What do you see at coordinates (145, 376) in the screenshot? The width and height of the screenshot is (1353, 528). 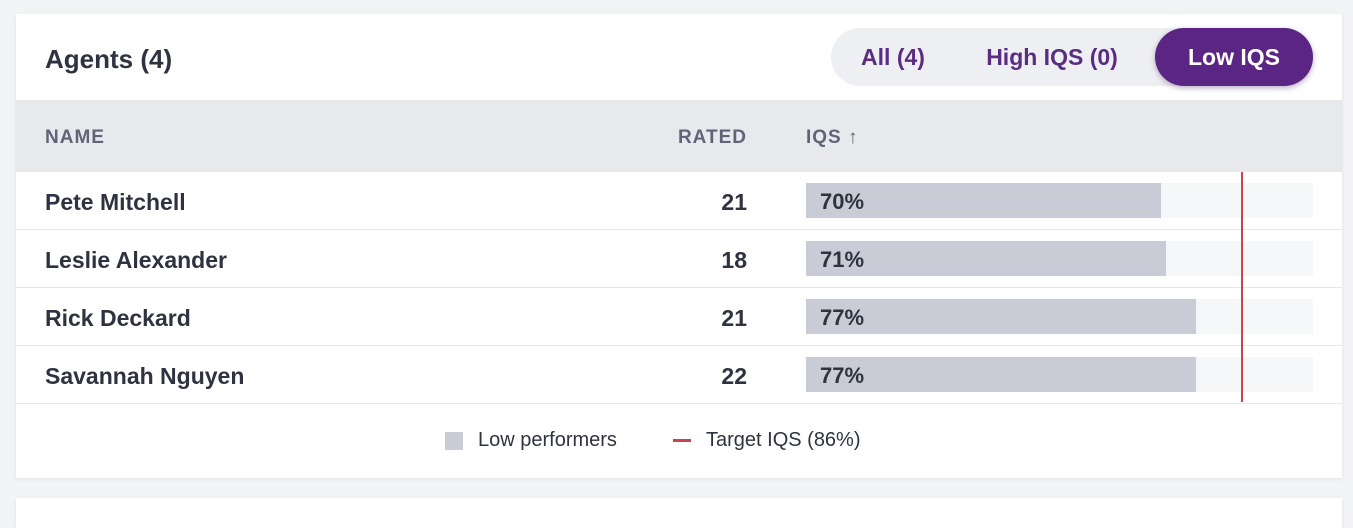 I see `agent-name: Savannah Nguyen` at bounding box center [145, 376].